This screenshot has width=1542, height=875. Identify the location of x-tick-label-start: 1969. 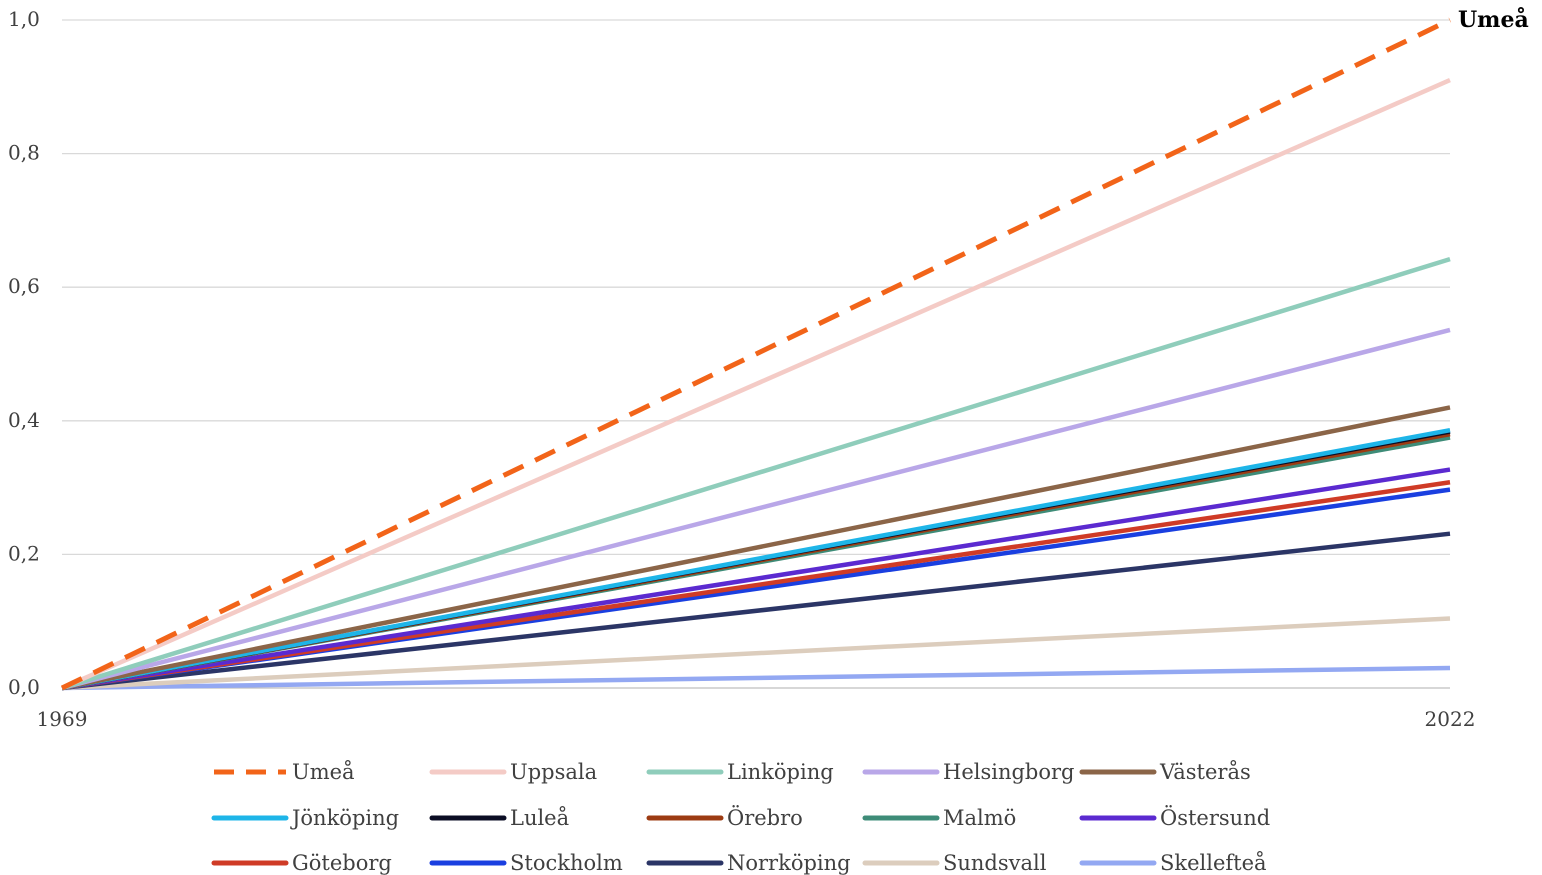
(62, 719).